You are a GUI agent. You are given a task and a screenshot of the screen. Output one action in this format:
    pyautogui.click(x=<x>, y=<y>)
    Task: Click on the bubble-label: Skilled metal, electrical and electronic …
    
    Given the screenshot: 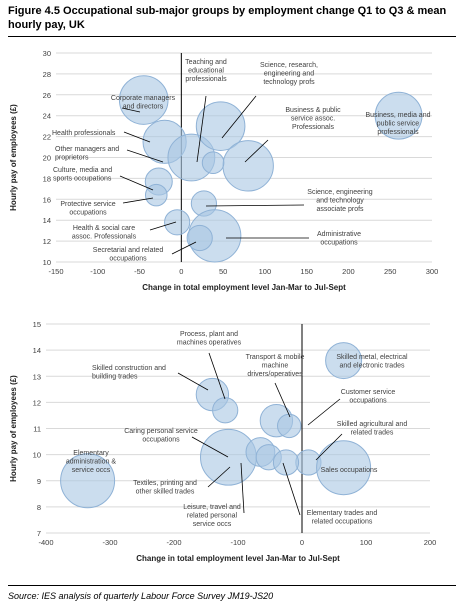 What is the action you would take?
    pyautogui.click(x=372, y=362)
    